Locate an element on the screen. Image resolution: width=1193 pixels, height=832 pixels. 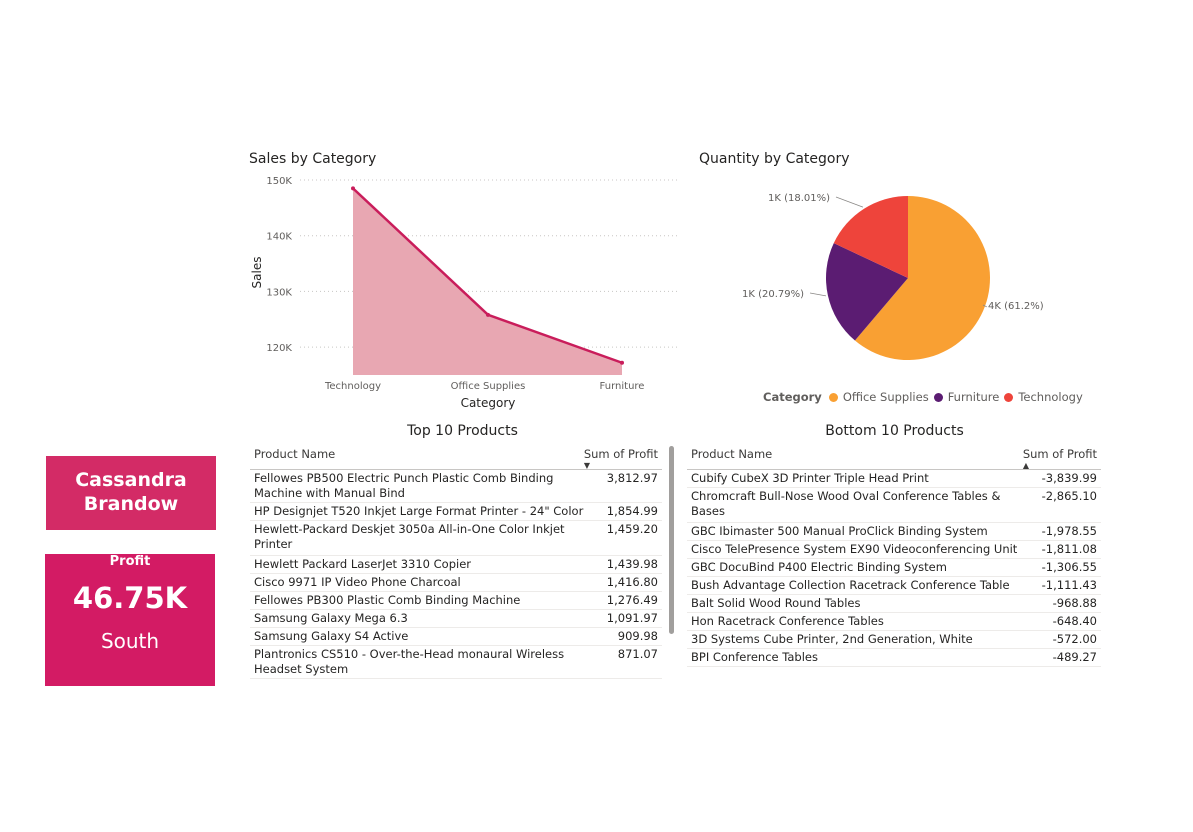
top-table-header: Product Name Sum of Profit ▼ is located at coordinates (456, 457).